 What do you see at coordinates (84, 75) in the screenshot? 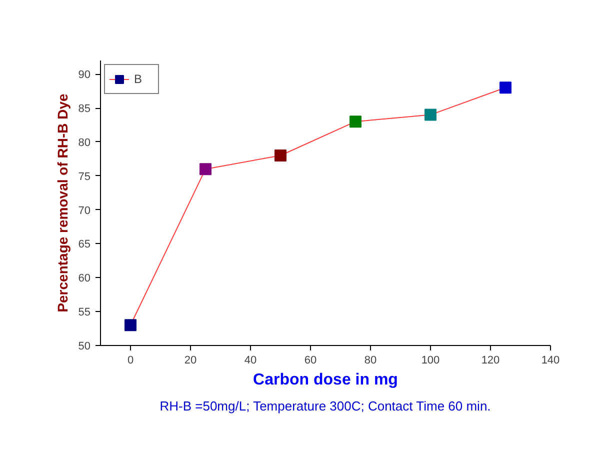
I see `y-tick-label: 90` at bounding box center [84, 75].